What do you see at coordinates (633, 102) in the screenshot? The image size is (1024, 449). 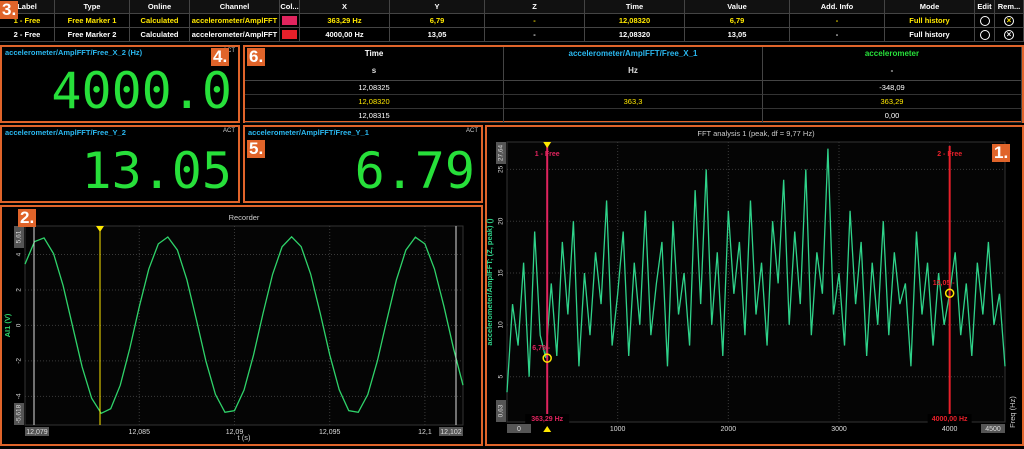 I see `table-cell: 363,3` at bounding box center [633, 102].